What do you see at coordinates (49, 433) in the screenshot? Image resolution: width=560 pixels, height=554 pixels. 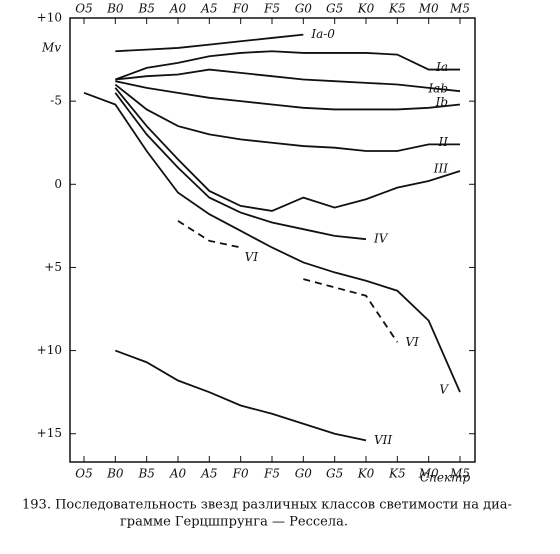 I see `y-tick-label: +15` at bounding box center [49, 433].